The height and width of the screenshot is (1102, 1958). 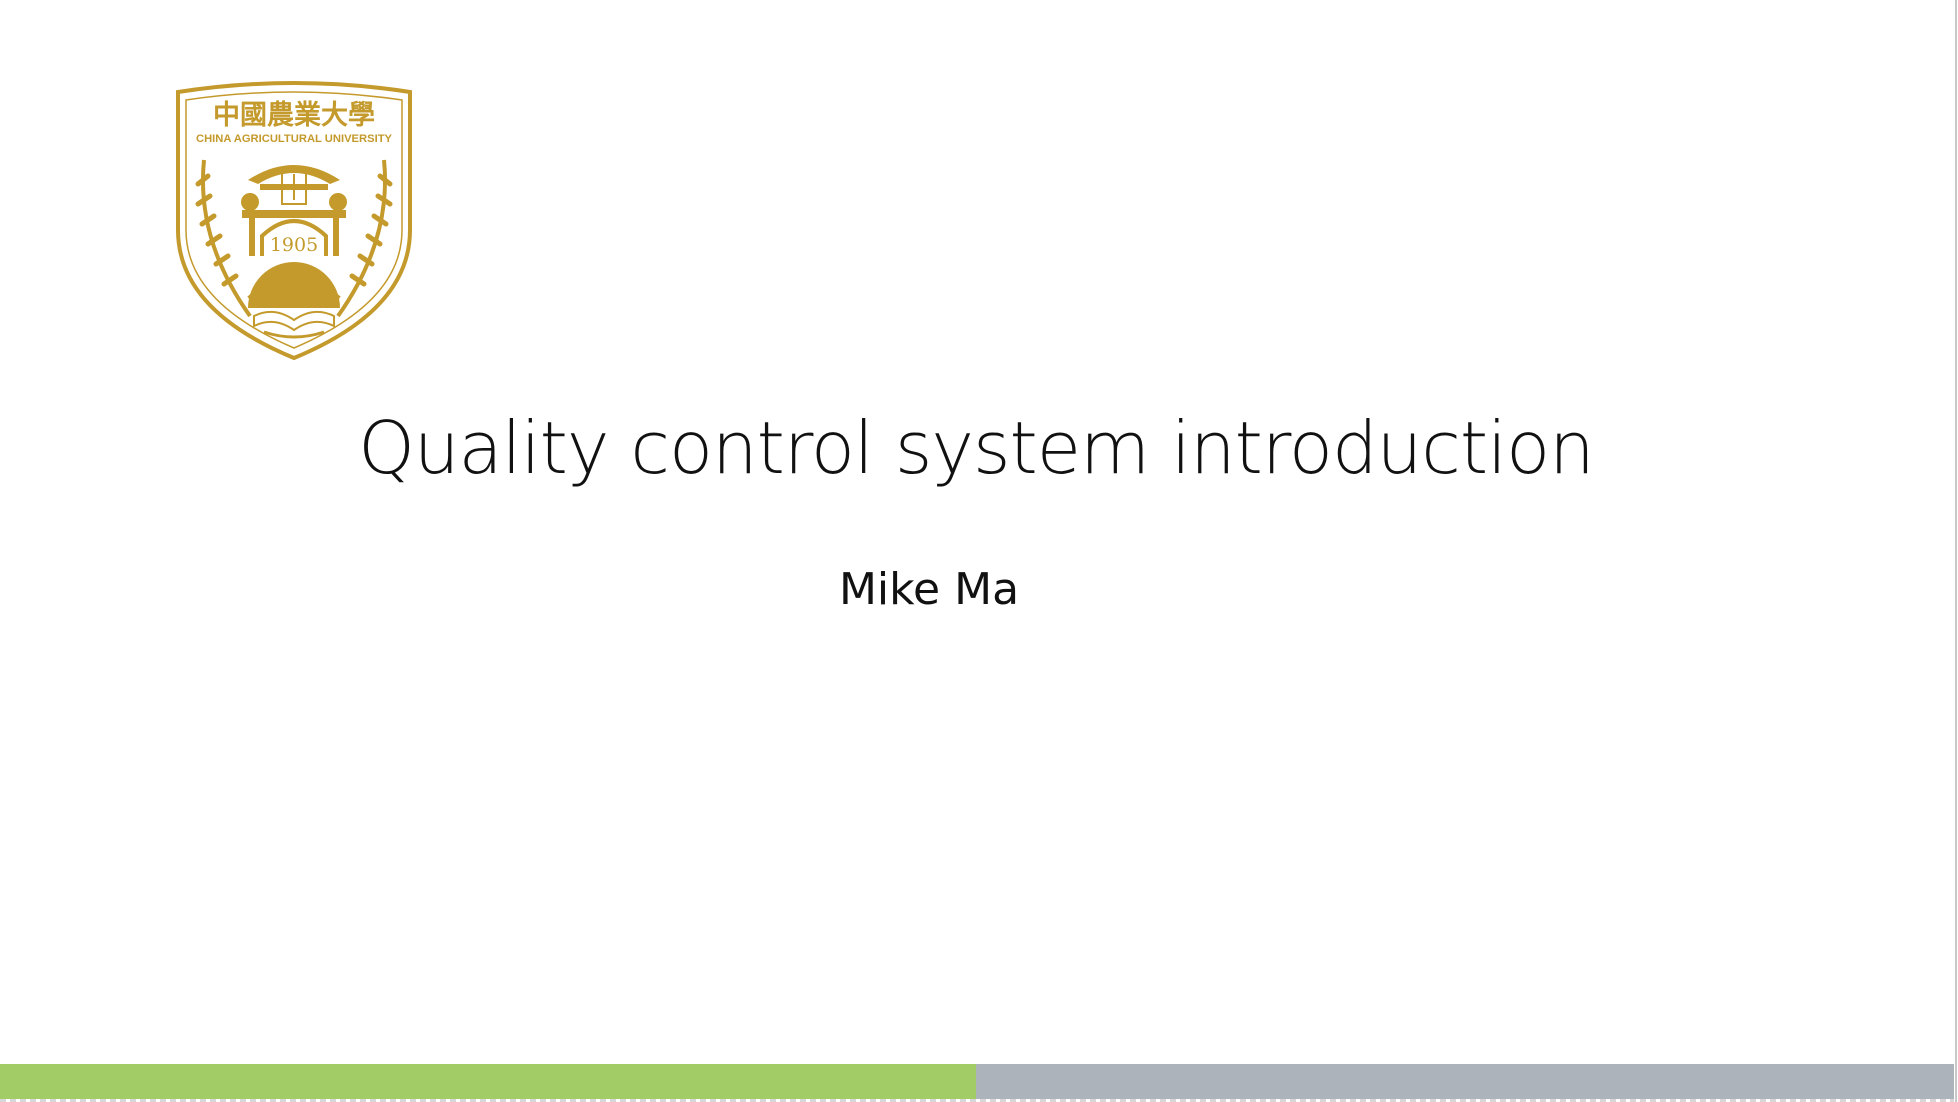 What do you see at coordinates (929, 589) in the screenshot?
I see `slide-subtitle: Mike Ma` at bounding box center [929, 589].